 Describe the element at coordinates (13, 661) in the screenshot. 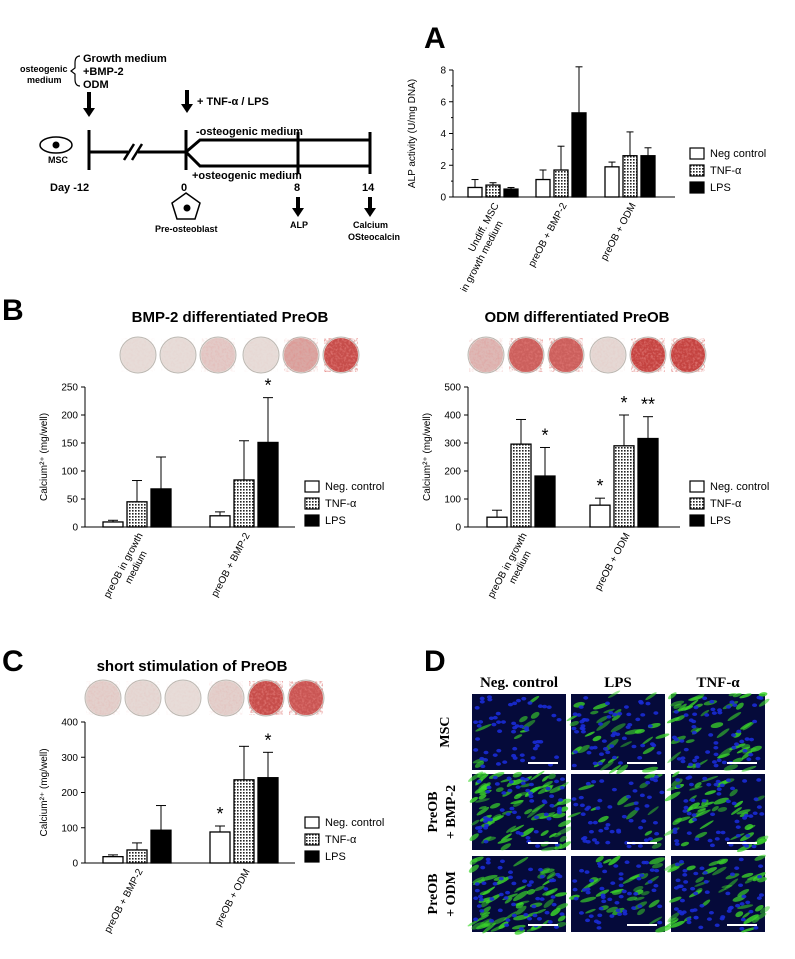

I see `panel-letter-c: C` at that location.